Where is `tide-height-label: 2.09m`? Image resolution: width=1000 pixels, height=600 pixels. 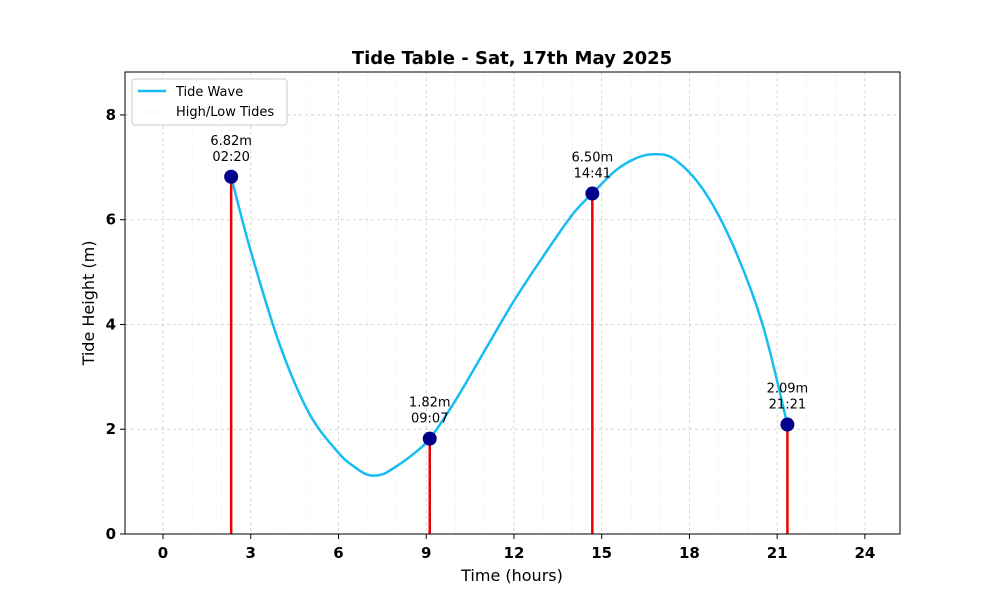
tide-height-label: 2.09m is located at coordinates (788, 389).